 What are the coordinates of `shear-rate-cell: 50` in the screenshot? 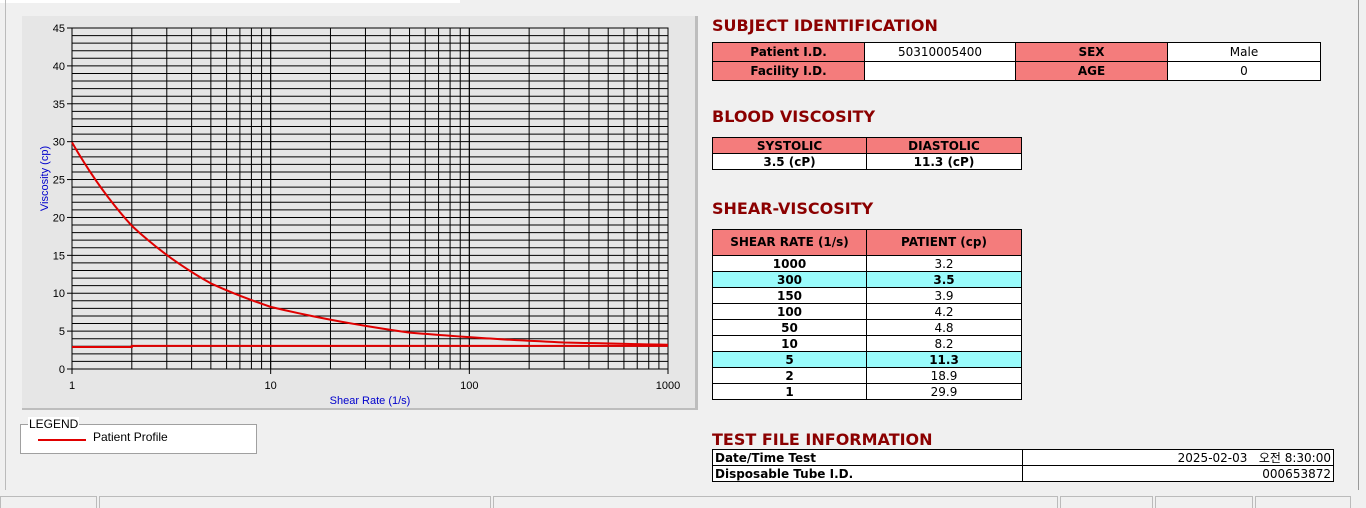 It's located at (789, 327).